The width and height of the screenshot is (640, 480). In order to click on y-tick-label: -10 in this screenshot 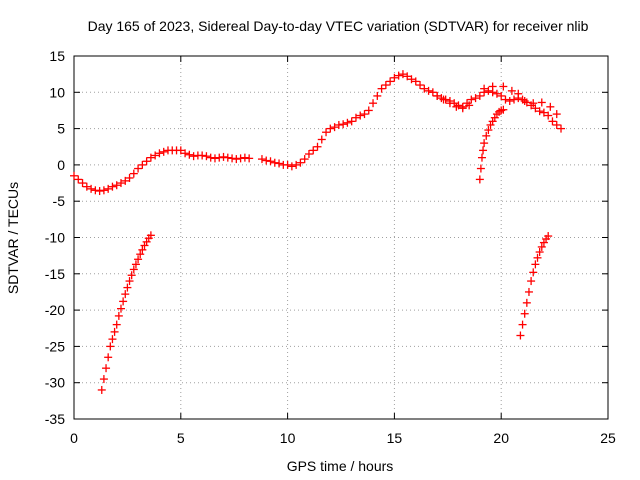, I will do `click(55, 238)`.